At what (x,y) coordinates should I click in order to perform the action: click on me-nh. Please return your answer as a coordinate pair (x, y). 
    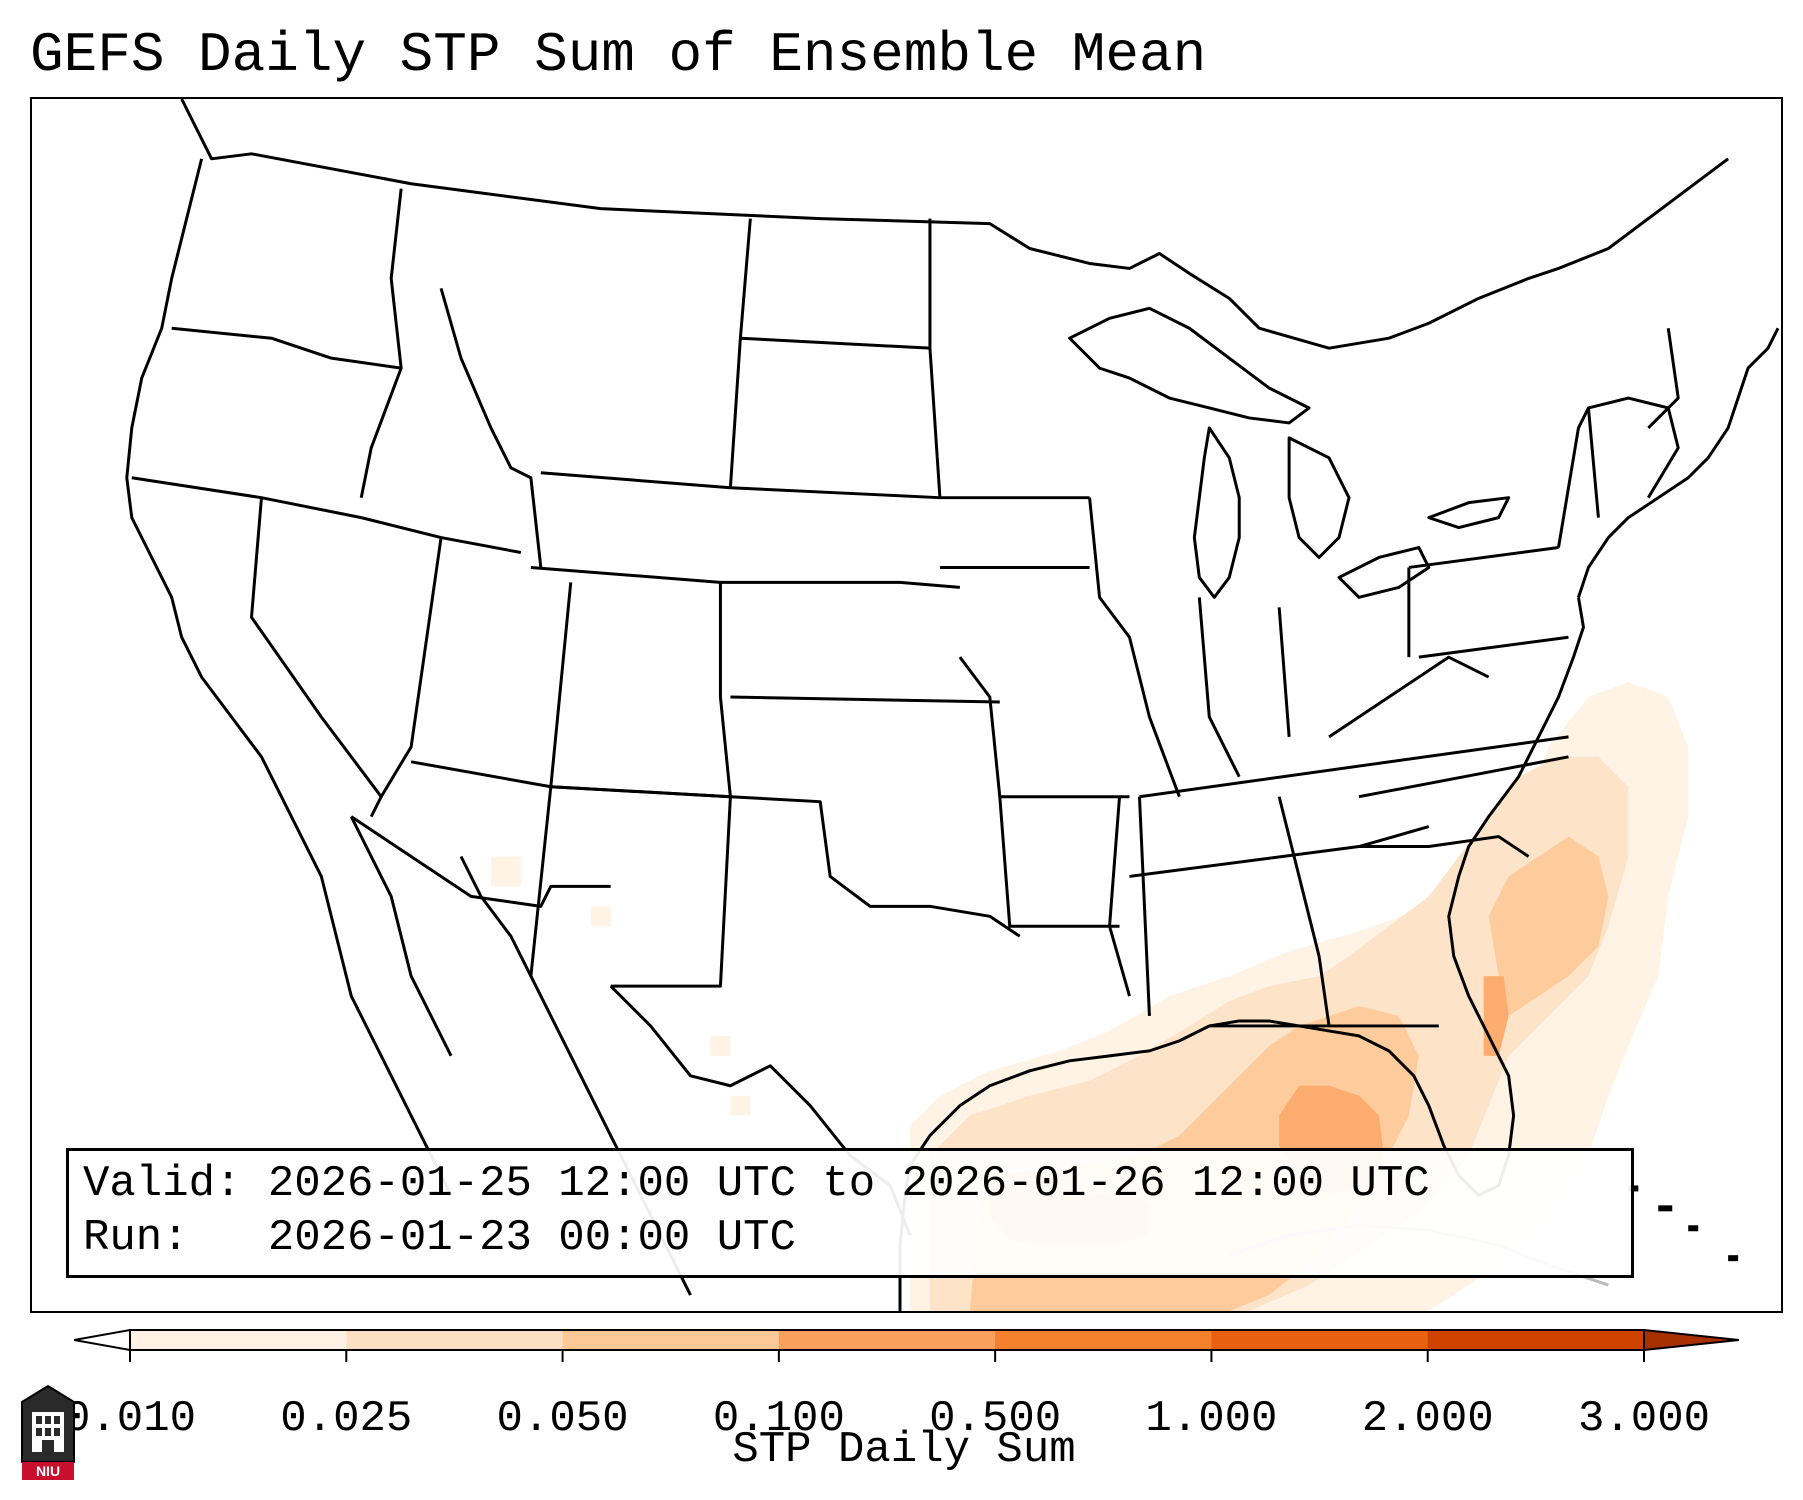
    Looking at the image, I should click on (1663, 378).